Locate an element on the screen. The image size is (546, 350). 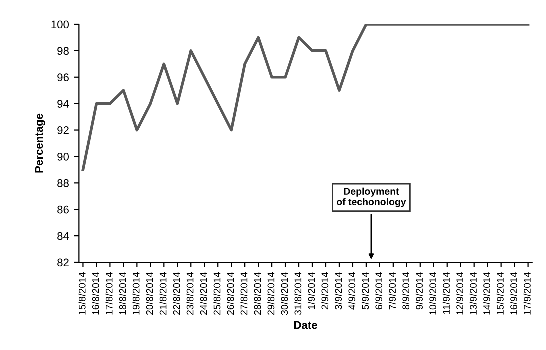
x-tick-label: 2/9/2014 is located at coordinates (325, 291).